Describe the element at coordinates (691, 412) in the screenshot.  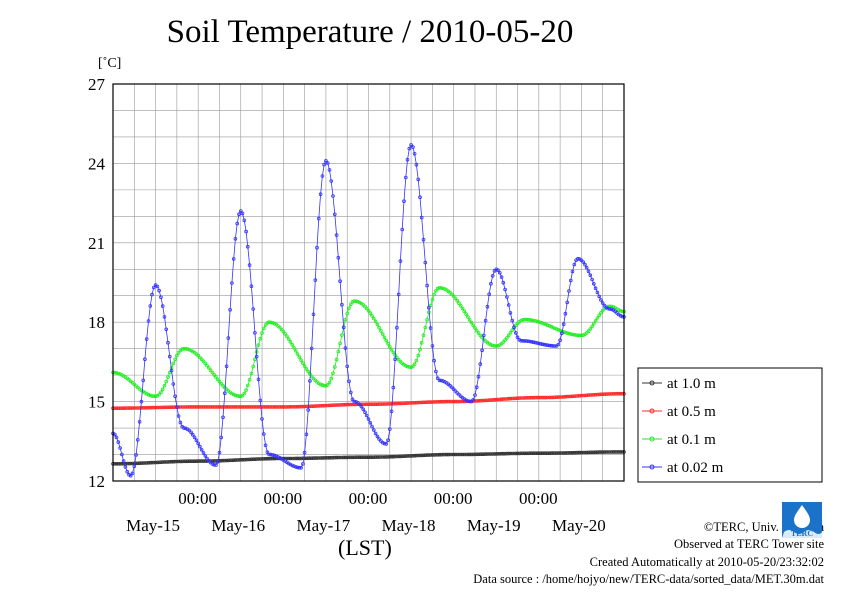
I see `legend-label: at 0.5 m` at that location.